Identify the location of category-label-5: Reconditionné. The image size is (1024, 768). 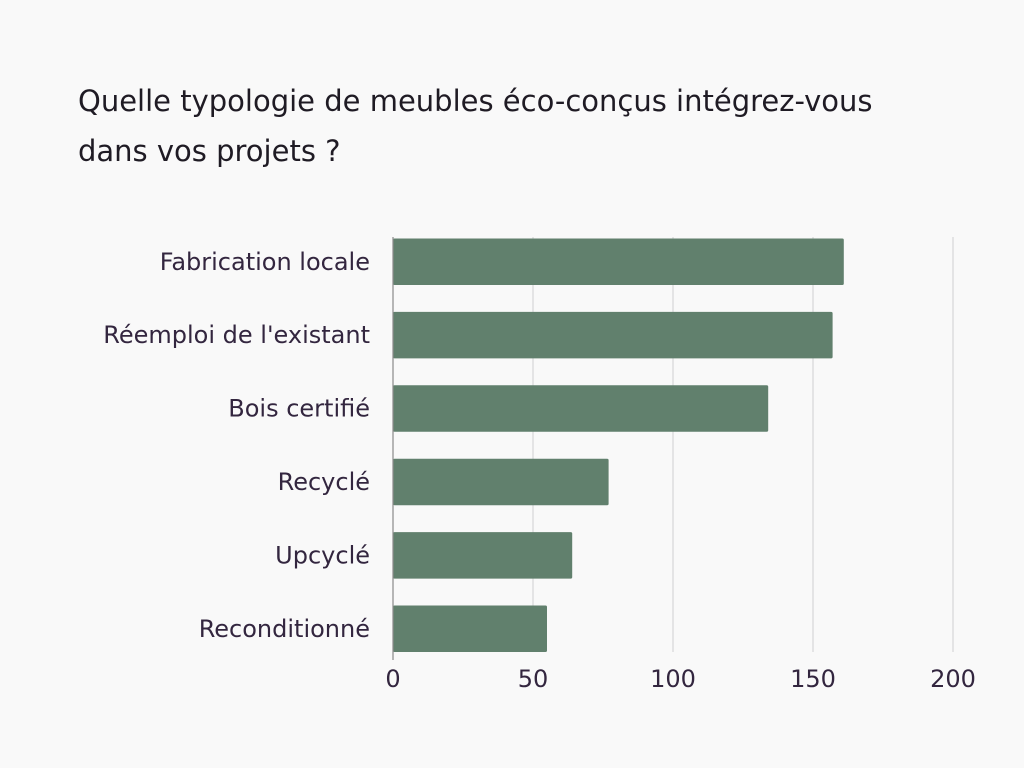
(284, 629).